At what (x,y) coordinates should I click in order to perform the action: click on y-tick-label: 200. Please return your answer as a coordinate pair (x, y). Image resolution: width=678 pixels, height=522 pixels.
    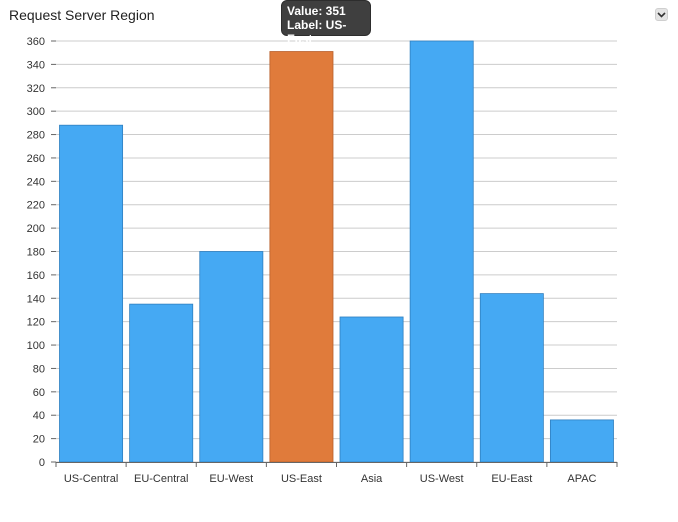
    Looking at the image, I should click on (36, 229).